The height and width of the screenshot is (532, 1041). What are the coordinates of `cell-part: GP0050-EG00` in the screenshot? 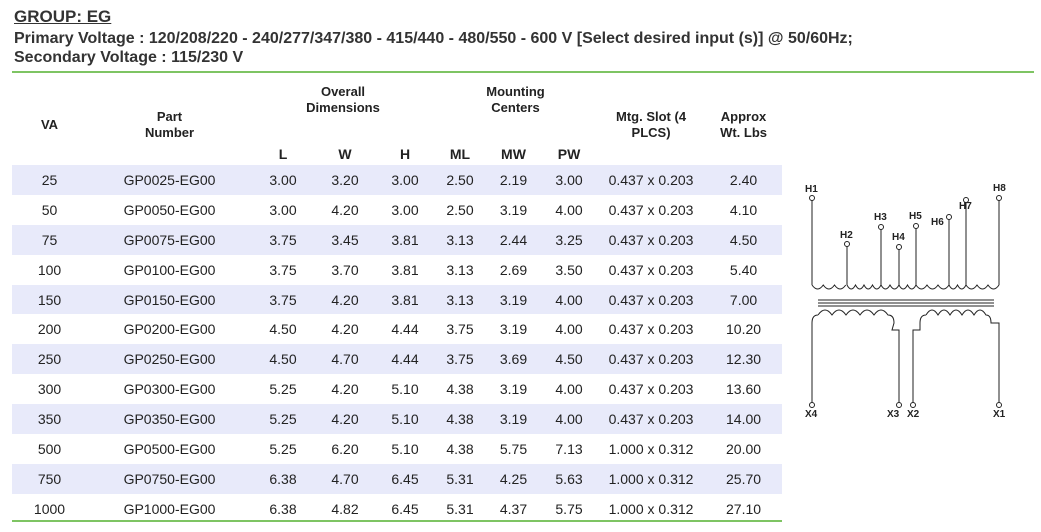 It's located at (169, 209).